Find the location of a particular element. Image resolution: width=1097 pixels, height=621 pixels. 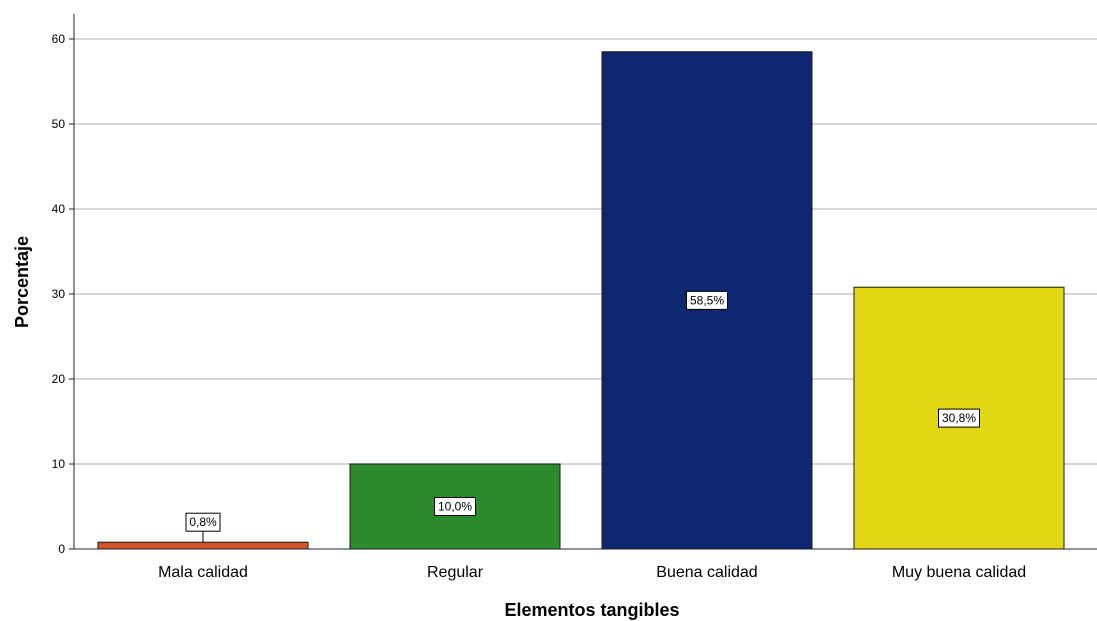

y-tick-label: 0 is located at coordinates (61, 549).